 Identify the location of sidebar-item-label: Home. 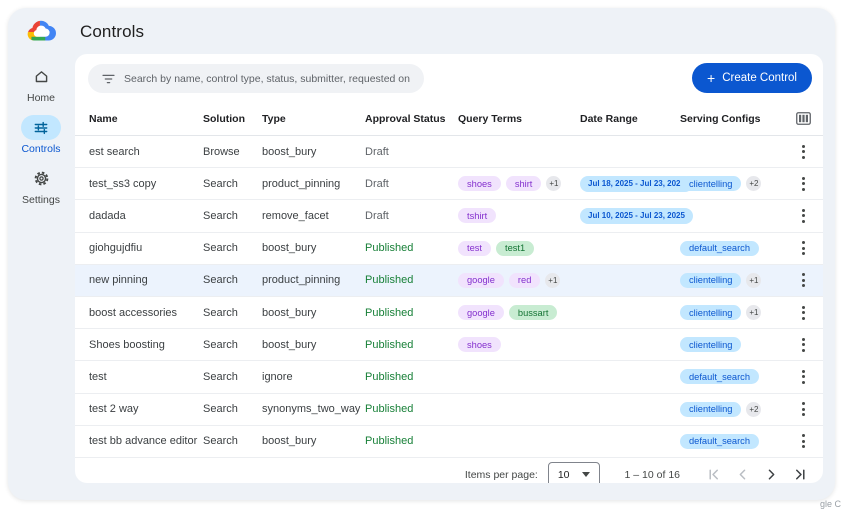
(40, 98).